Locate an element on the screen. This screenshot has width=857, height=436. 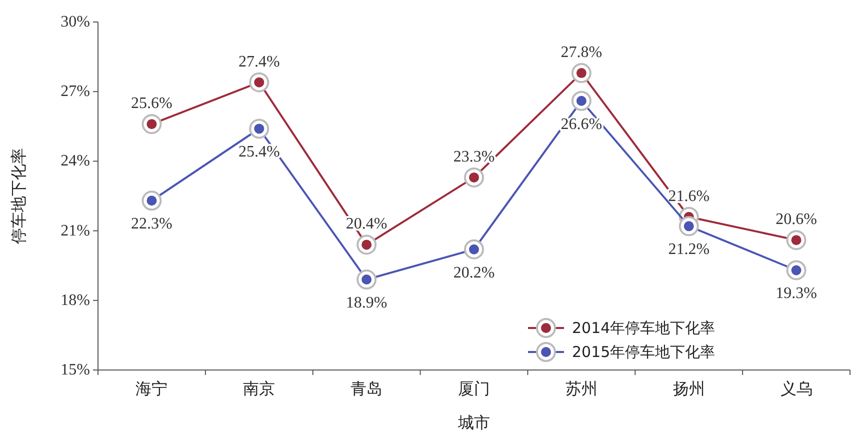
data-label: 27.4% is located at coordinates (259, 61).